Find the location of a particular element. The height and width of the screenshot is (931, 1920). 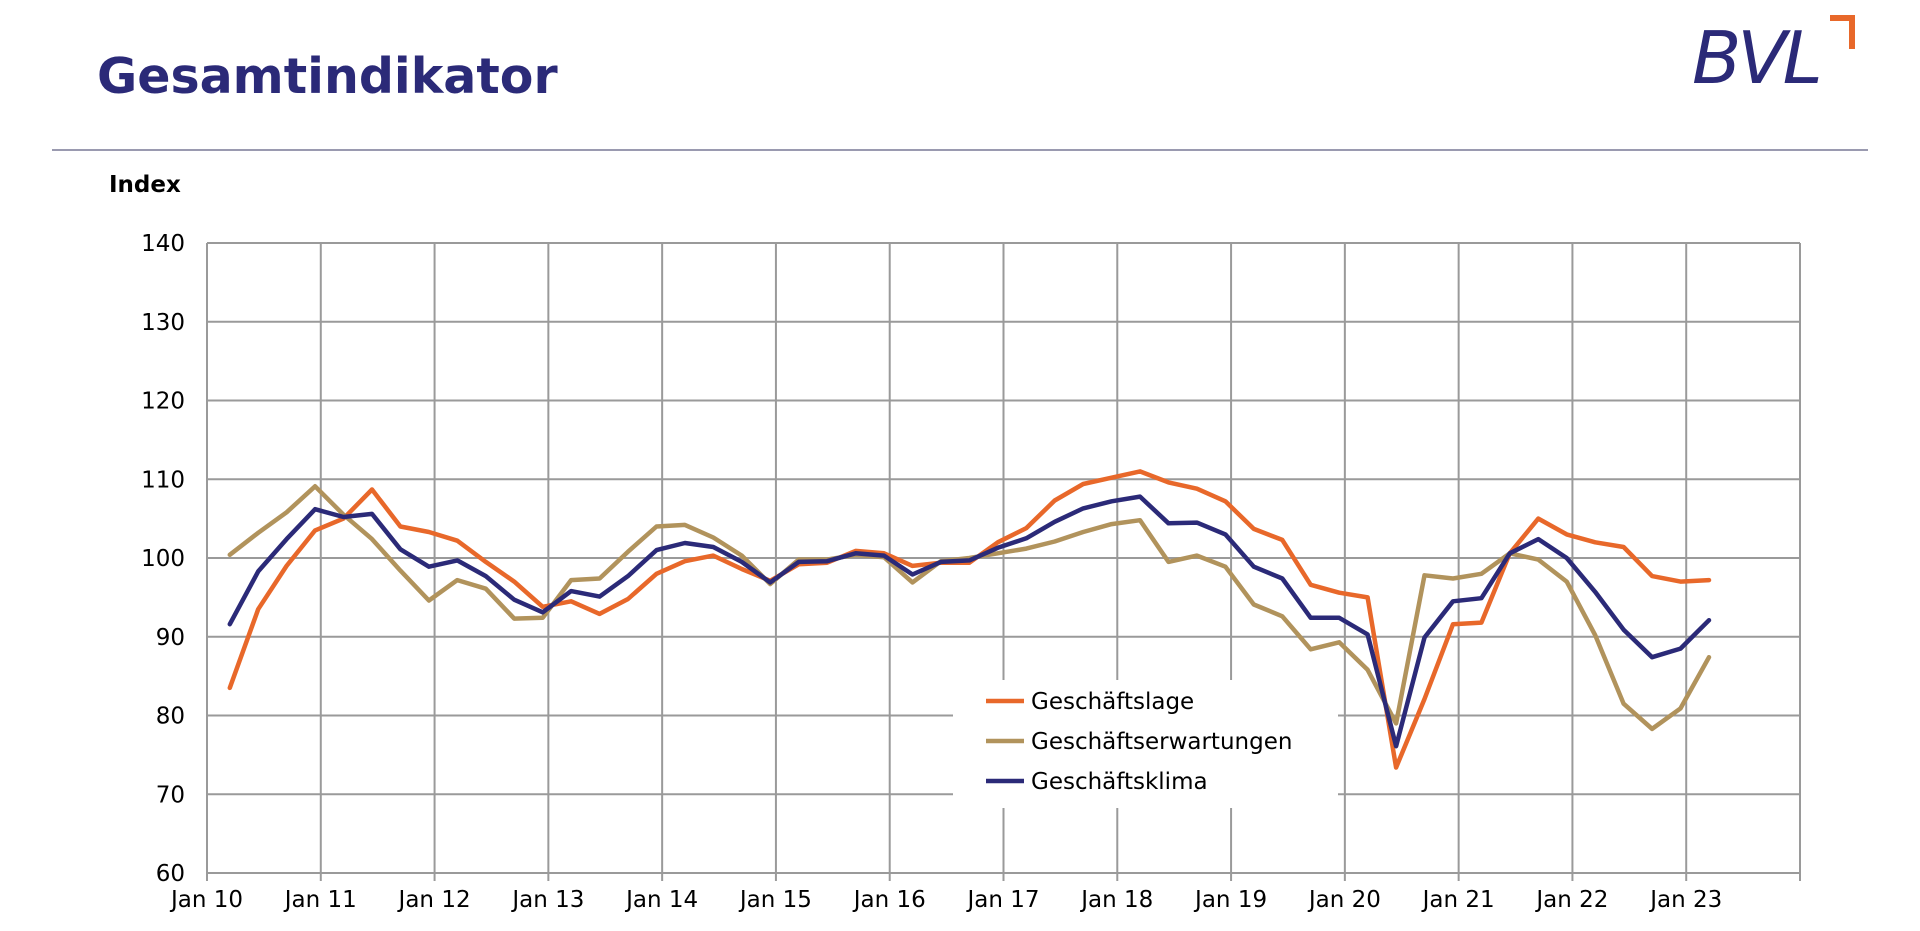

page-title: Gesamtindikator is located at coordinates (327, 76).